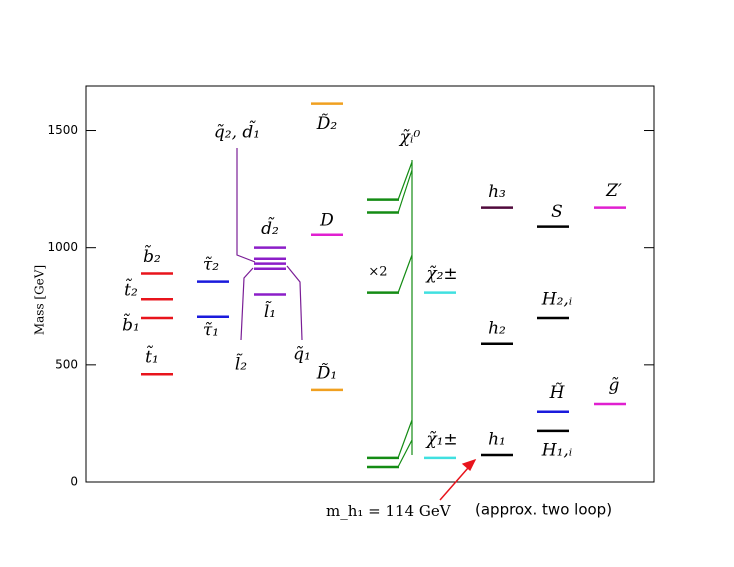 The height and width of the screenshot is (567, 734). I want to click on level-label: τ̃₁, so click(211, 330).